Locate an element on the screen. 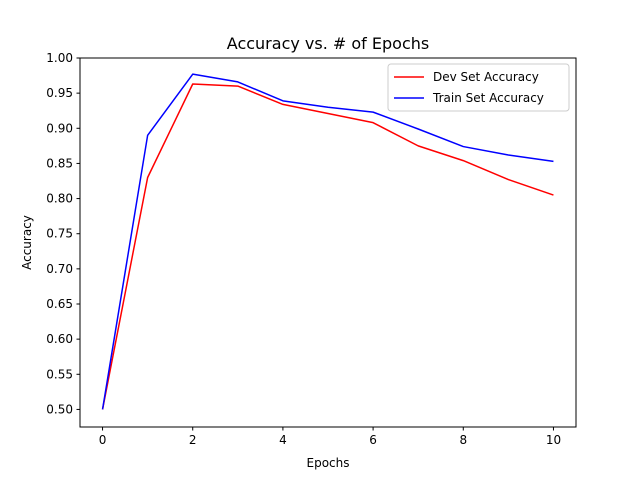  legend-label: Dev Set Accuracy is located at coordinates (486, 77).